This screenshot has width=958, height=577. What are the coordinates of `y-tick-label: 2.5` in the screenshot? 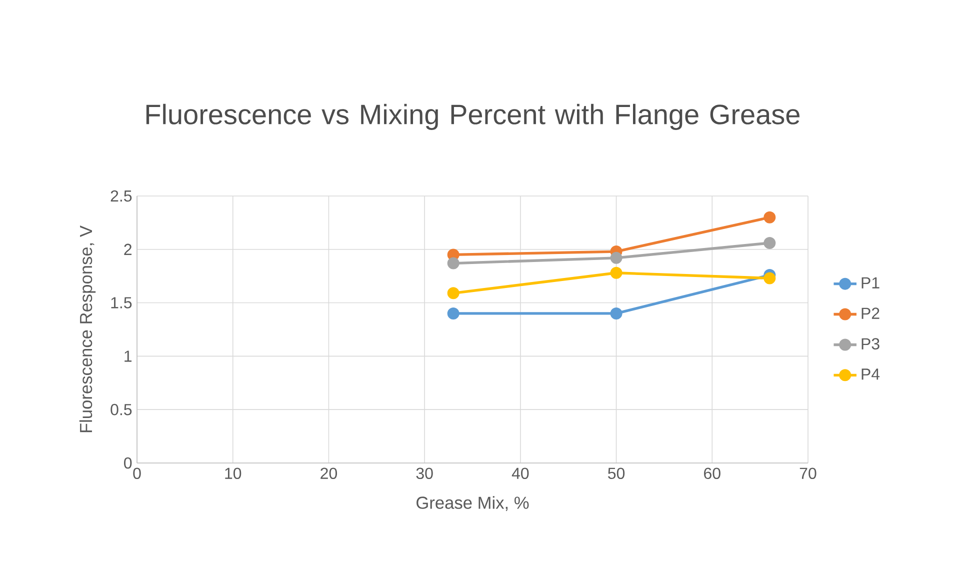 It's located at (121, 196).